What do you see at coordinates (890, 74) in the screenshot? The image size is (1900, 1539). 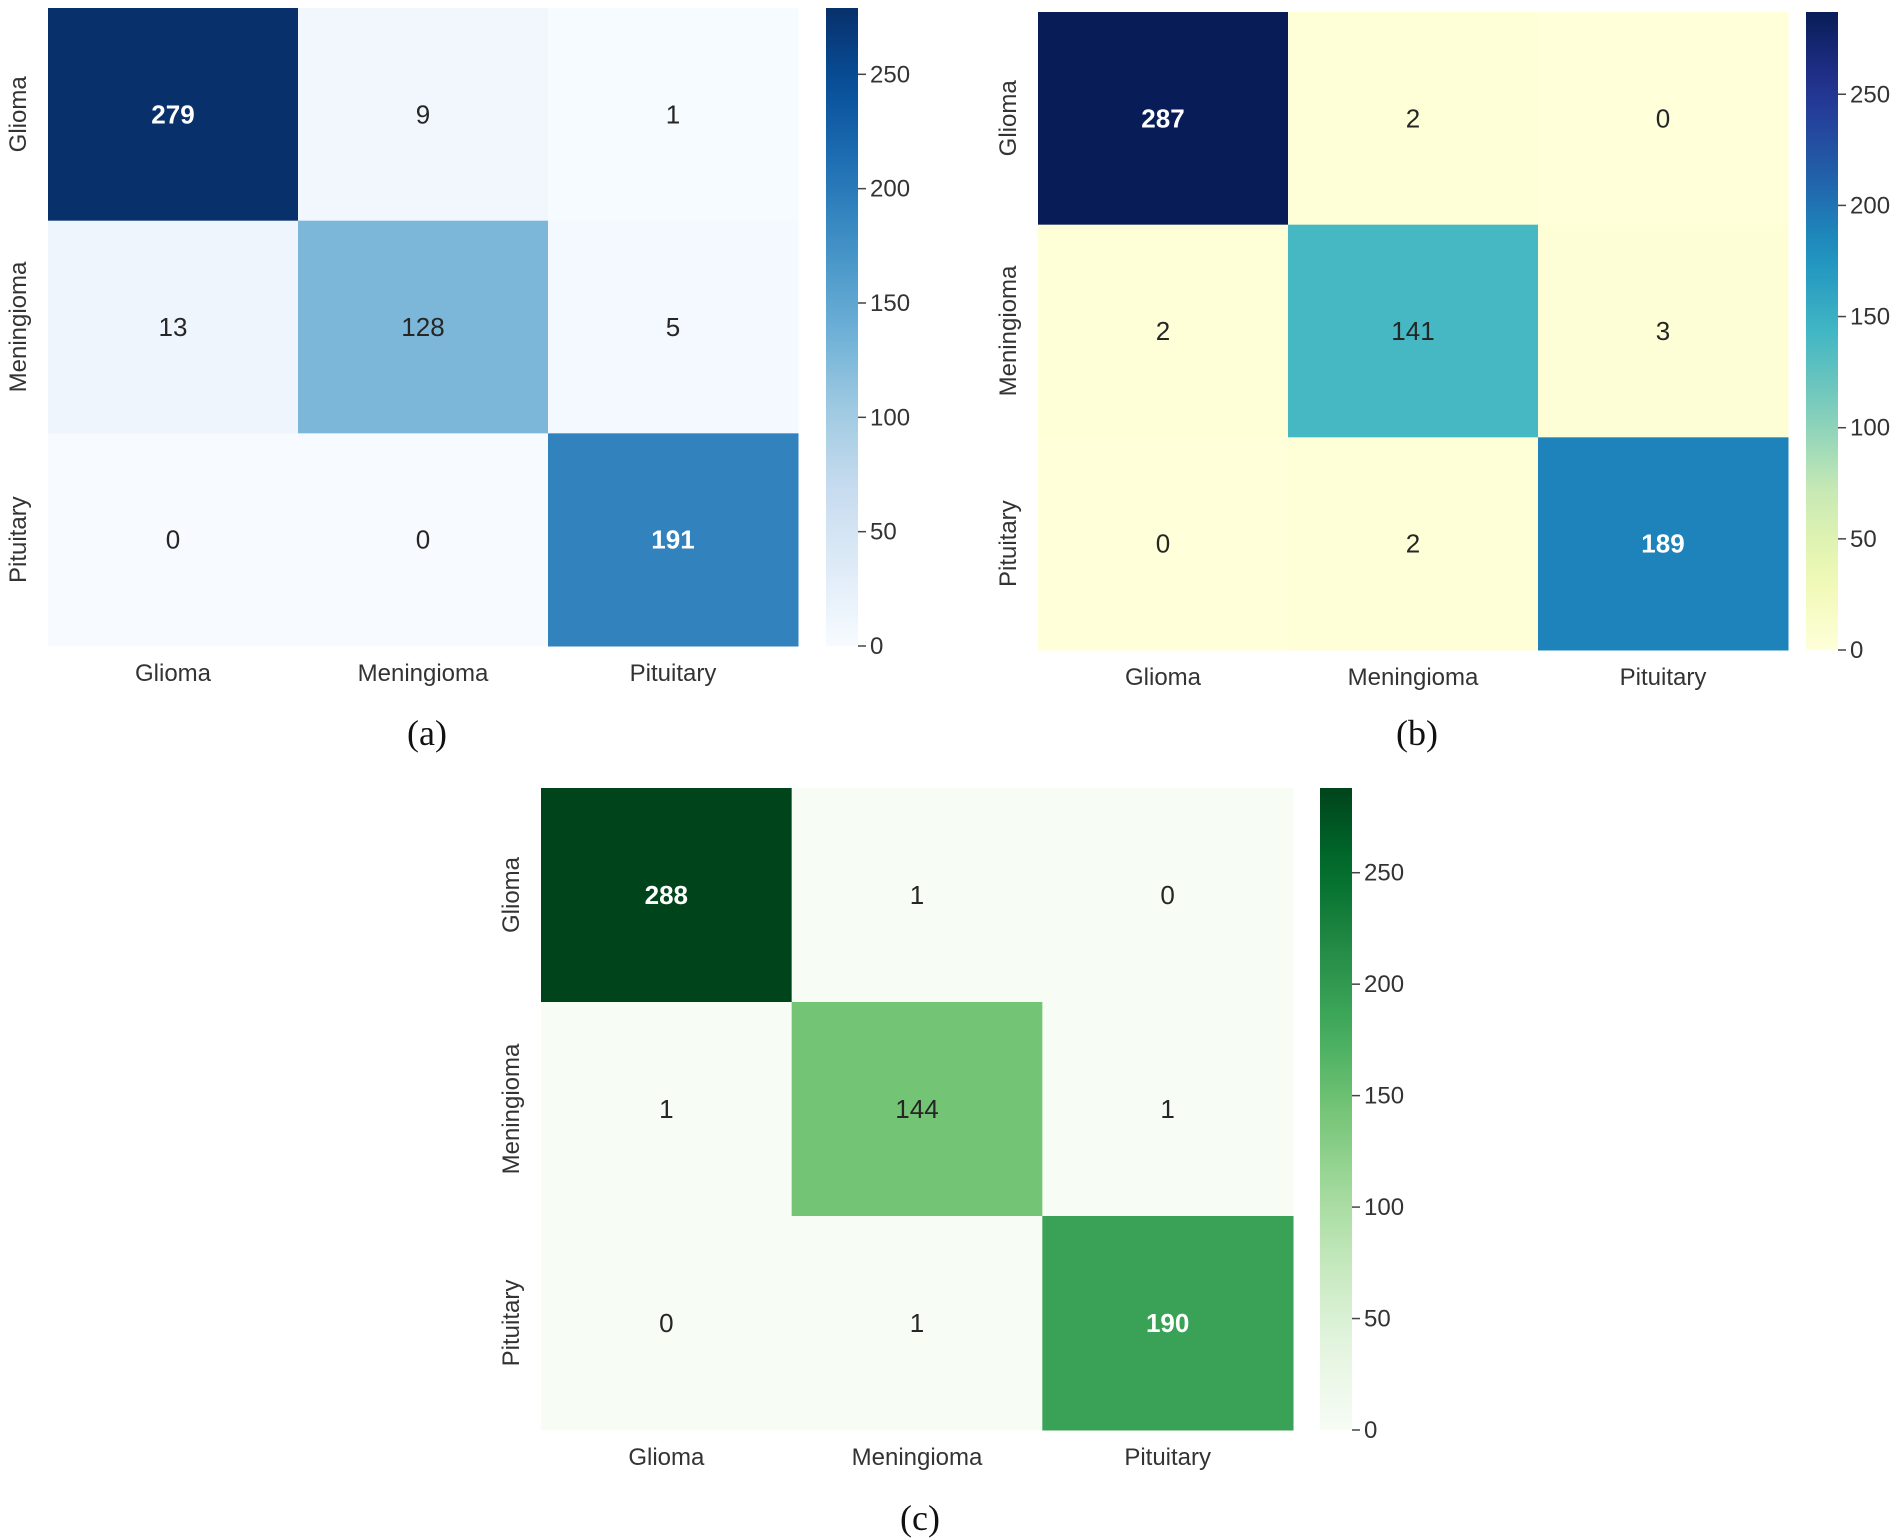 I see `panel-a-colorbar-tick-label: 250` at bounding box center [890, 74].